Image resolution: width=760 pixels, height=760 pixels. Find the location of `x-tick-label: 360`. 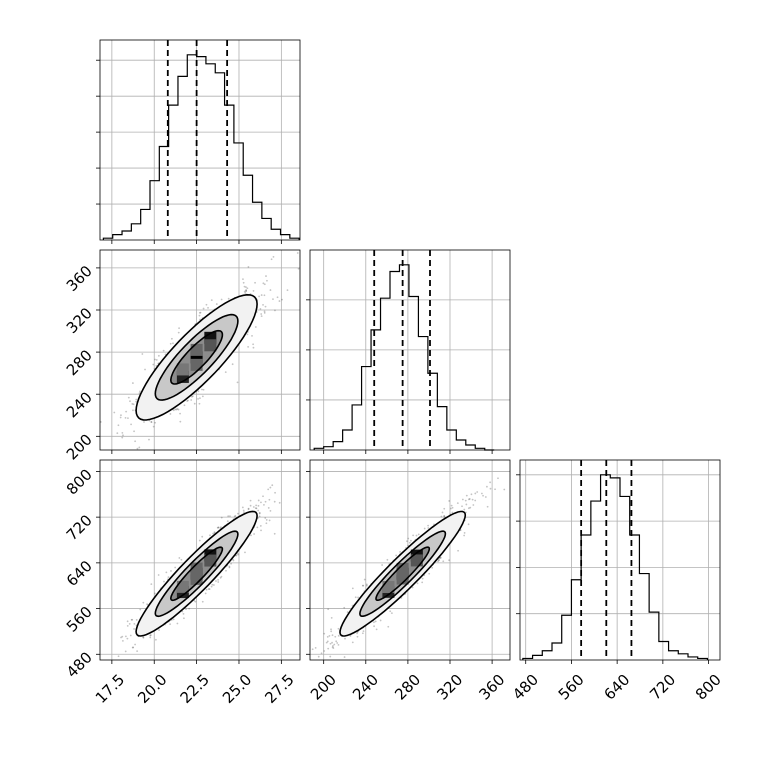

x-tick-label: 360 is located at coordinates (491, 687).